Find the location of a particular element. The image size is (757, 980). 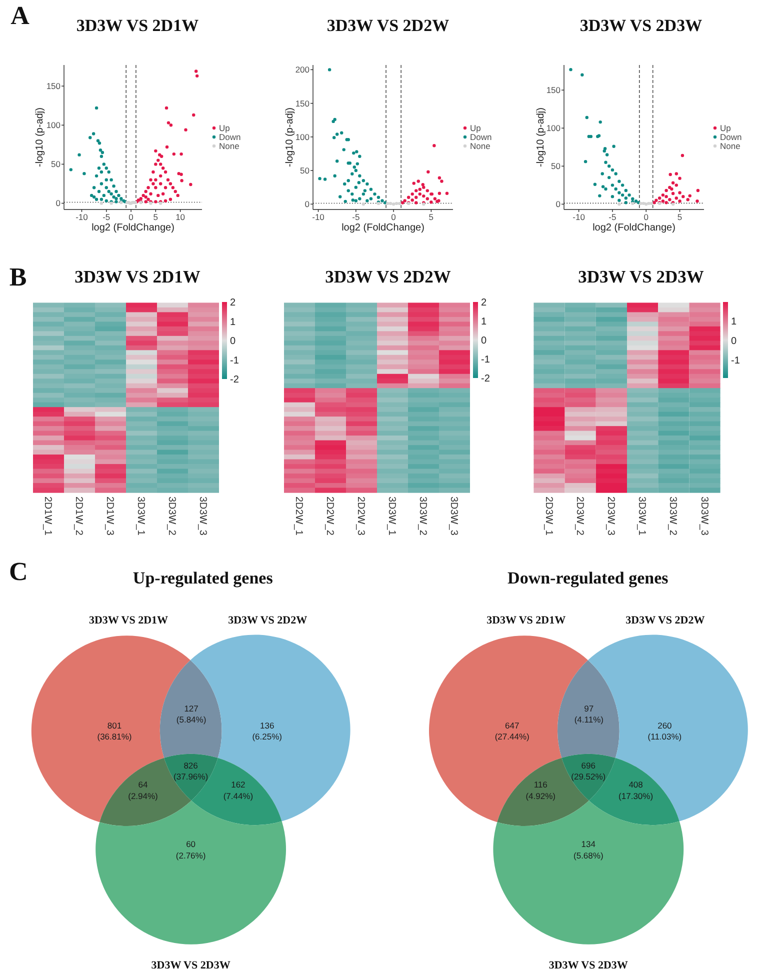

y-tick-label: 200 is located at coordinates (302, 69).